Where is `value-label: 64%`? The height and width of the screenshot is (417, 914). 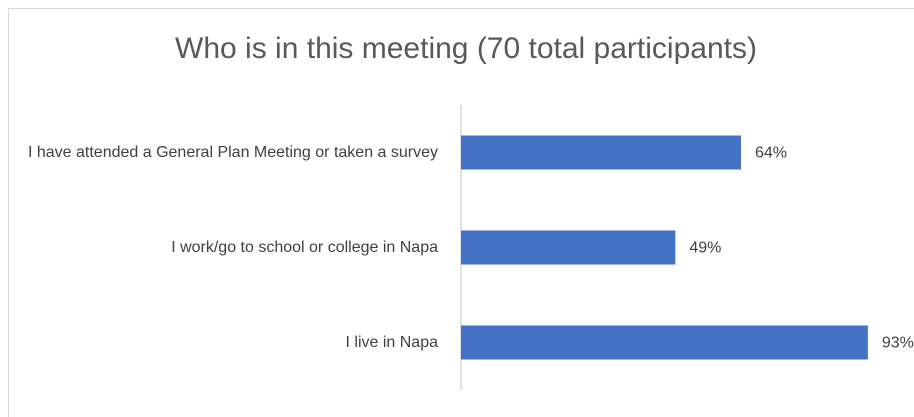 value-label: 64% is located at coordinates (771, 153).